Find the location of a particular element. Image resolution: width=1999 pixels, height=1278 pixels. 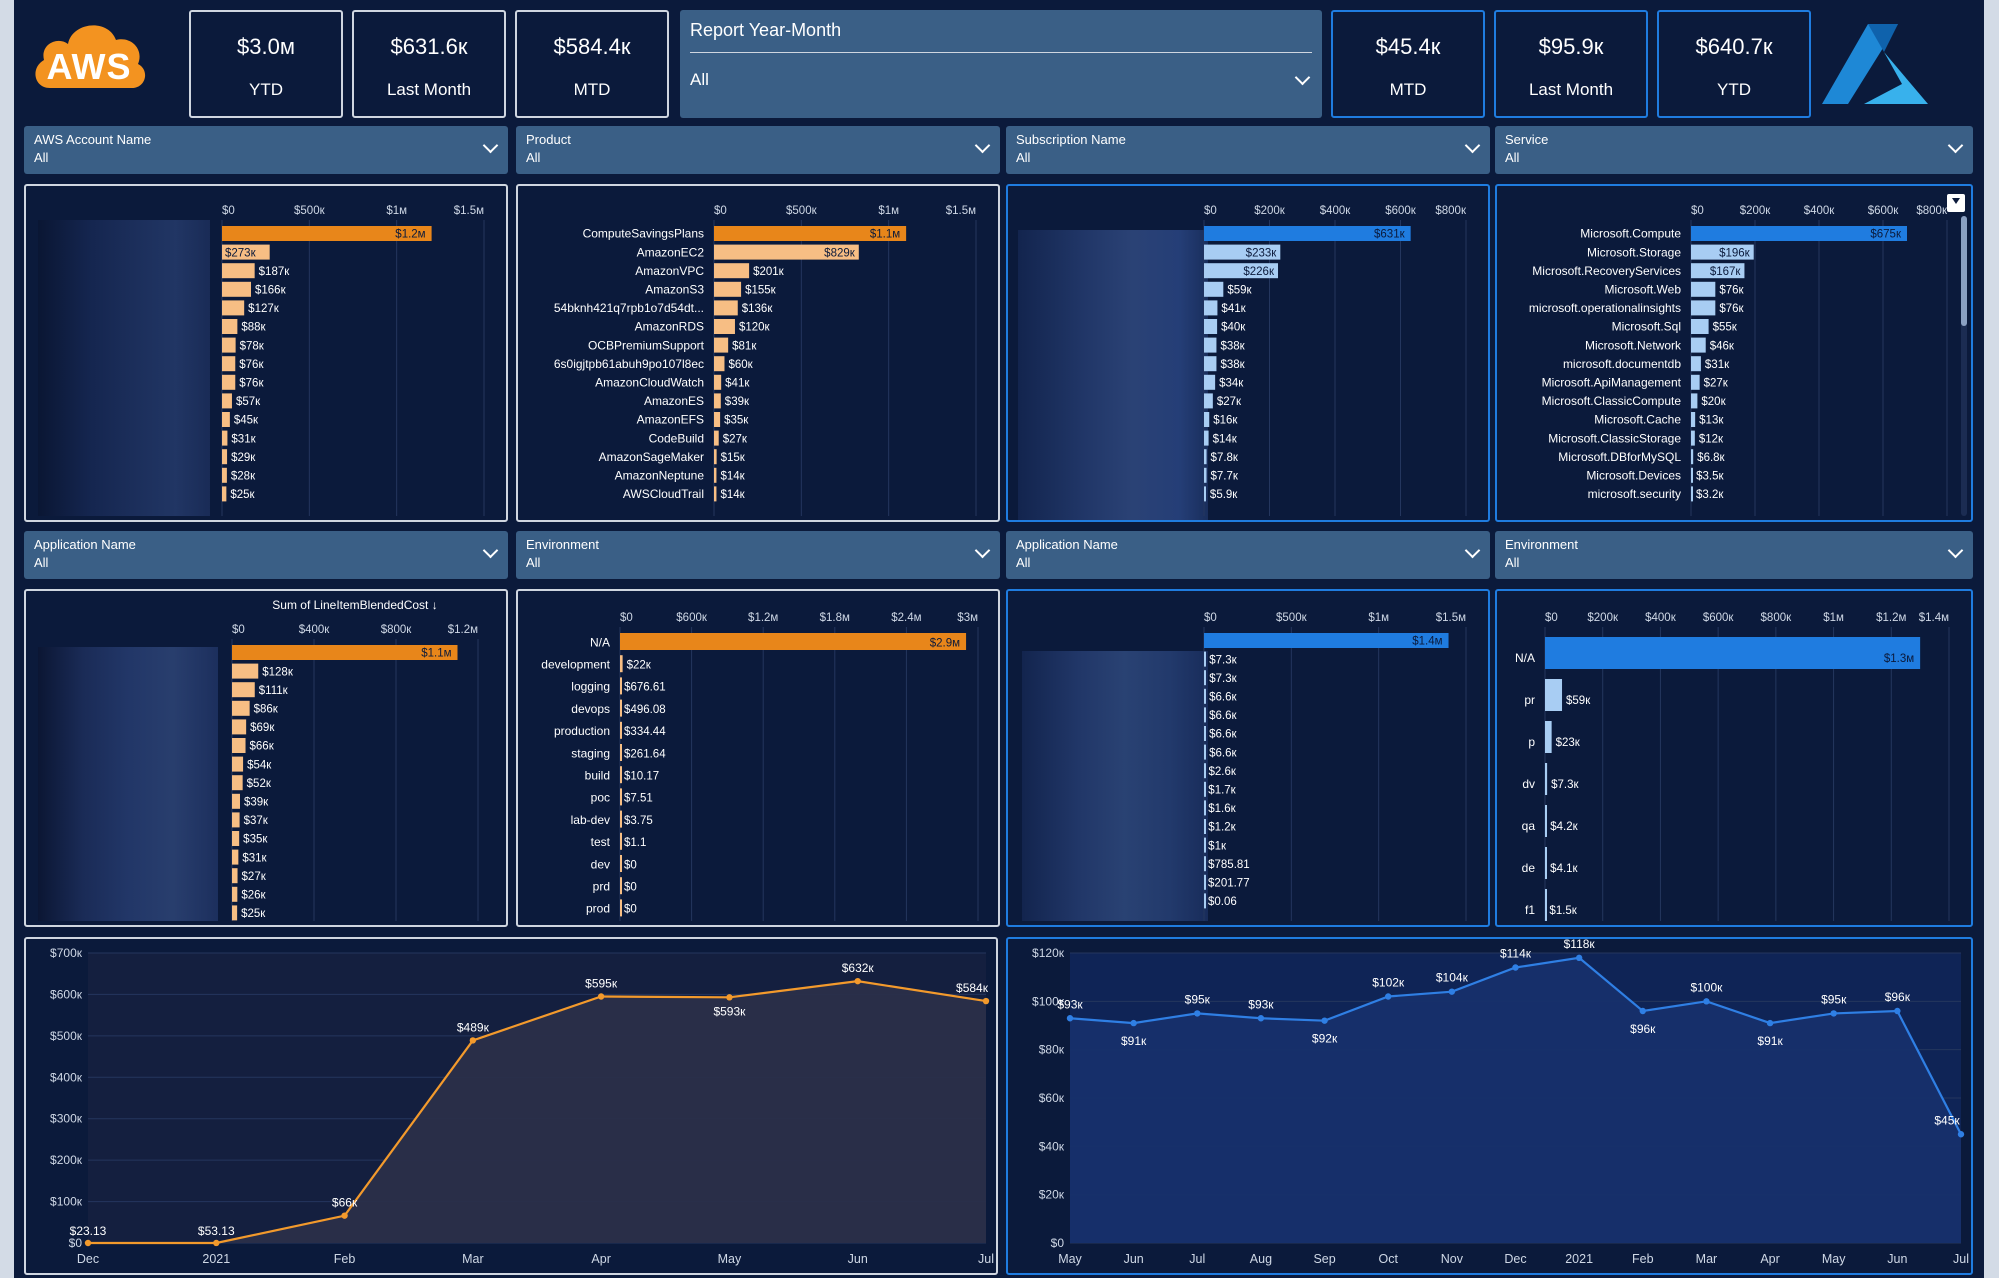

data-label: $4.2к is located at coordinates (1564, 827).